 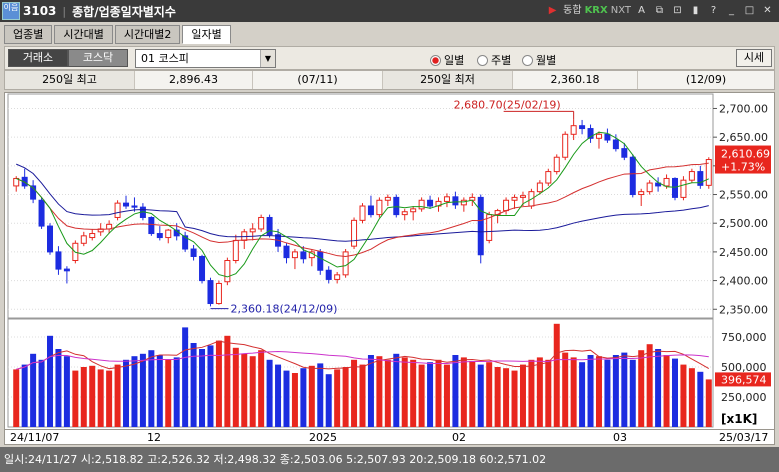 I want to click on radio-monthly: 월별, so click(x=539, y=60).